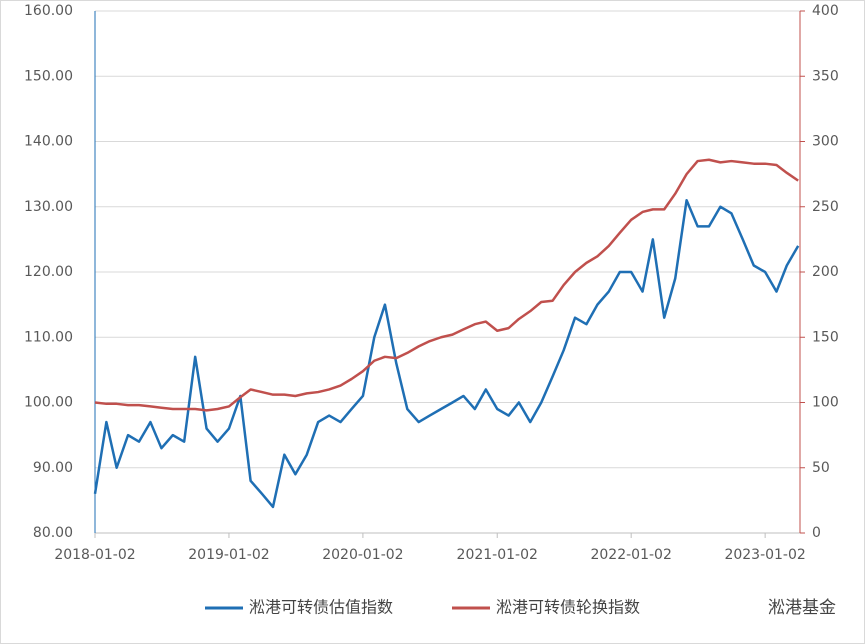  I want to click on y2-tick-label: 0, so click(816, 533).